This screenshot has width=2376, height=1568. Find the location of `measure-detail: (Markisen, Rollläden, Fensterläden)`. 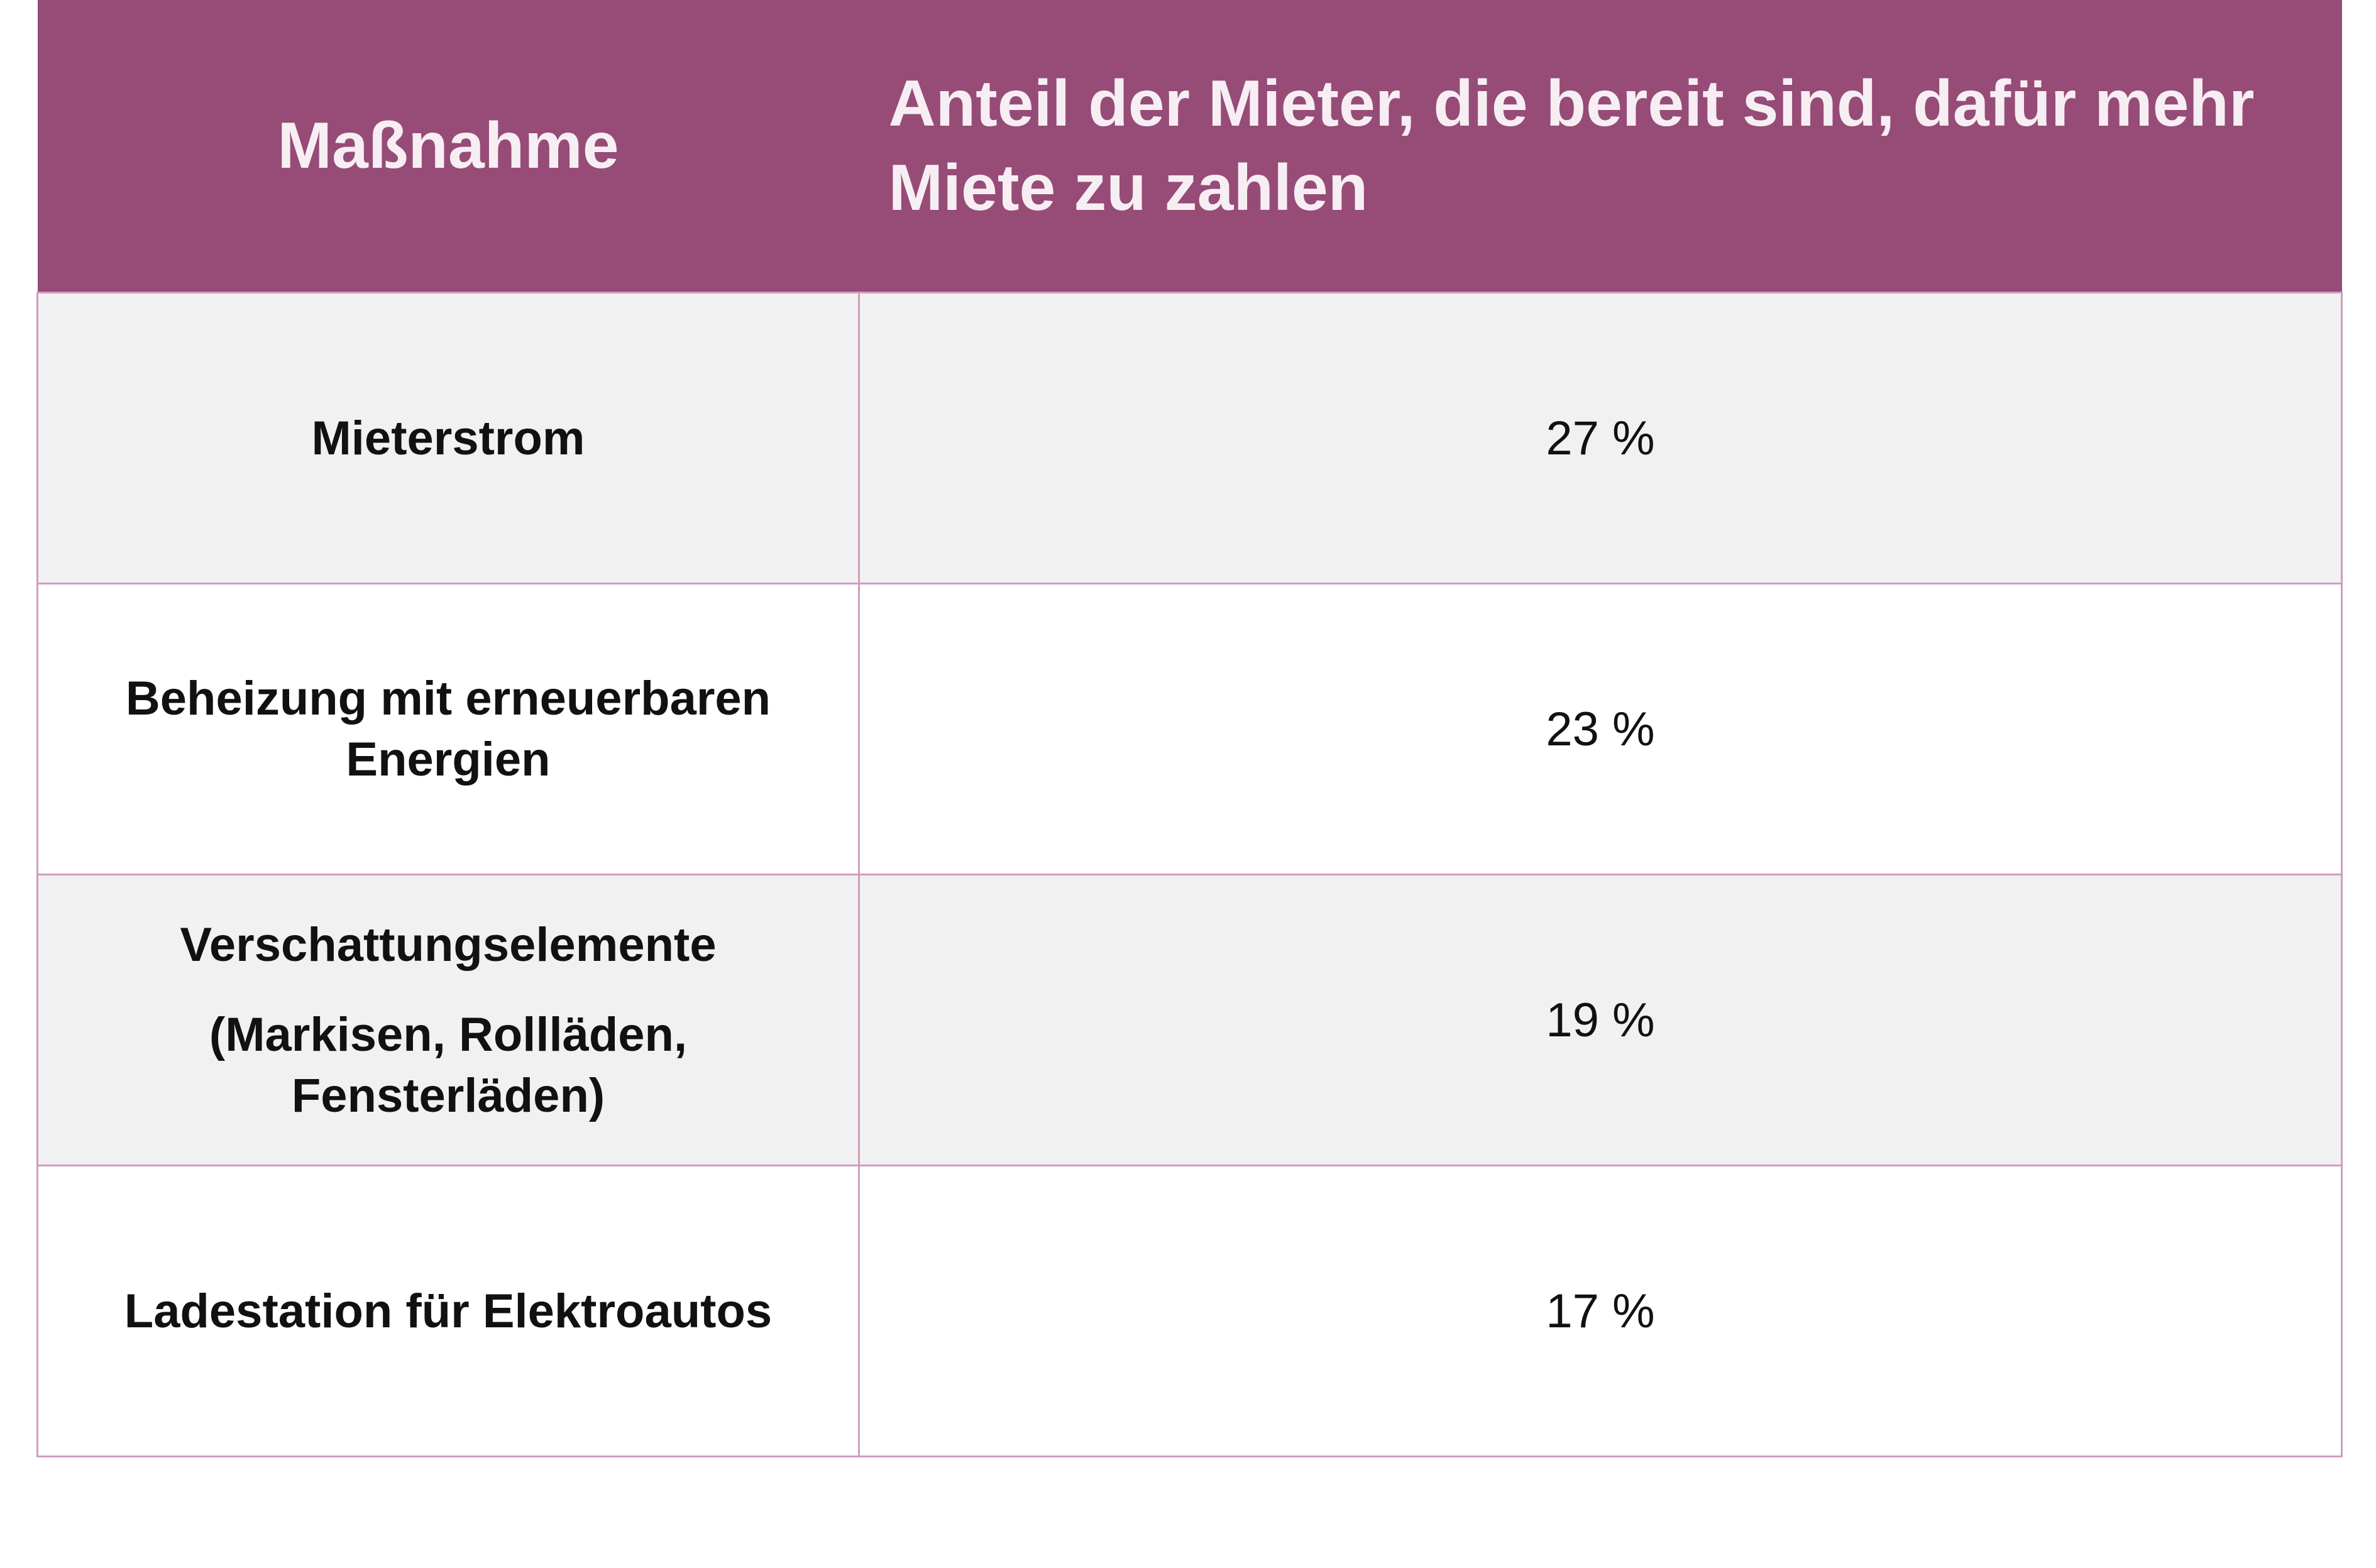

measure-detail: (Markisen, Rollläden, Fensterläden) is located at coordinates (448, 1064).